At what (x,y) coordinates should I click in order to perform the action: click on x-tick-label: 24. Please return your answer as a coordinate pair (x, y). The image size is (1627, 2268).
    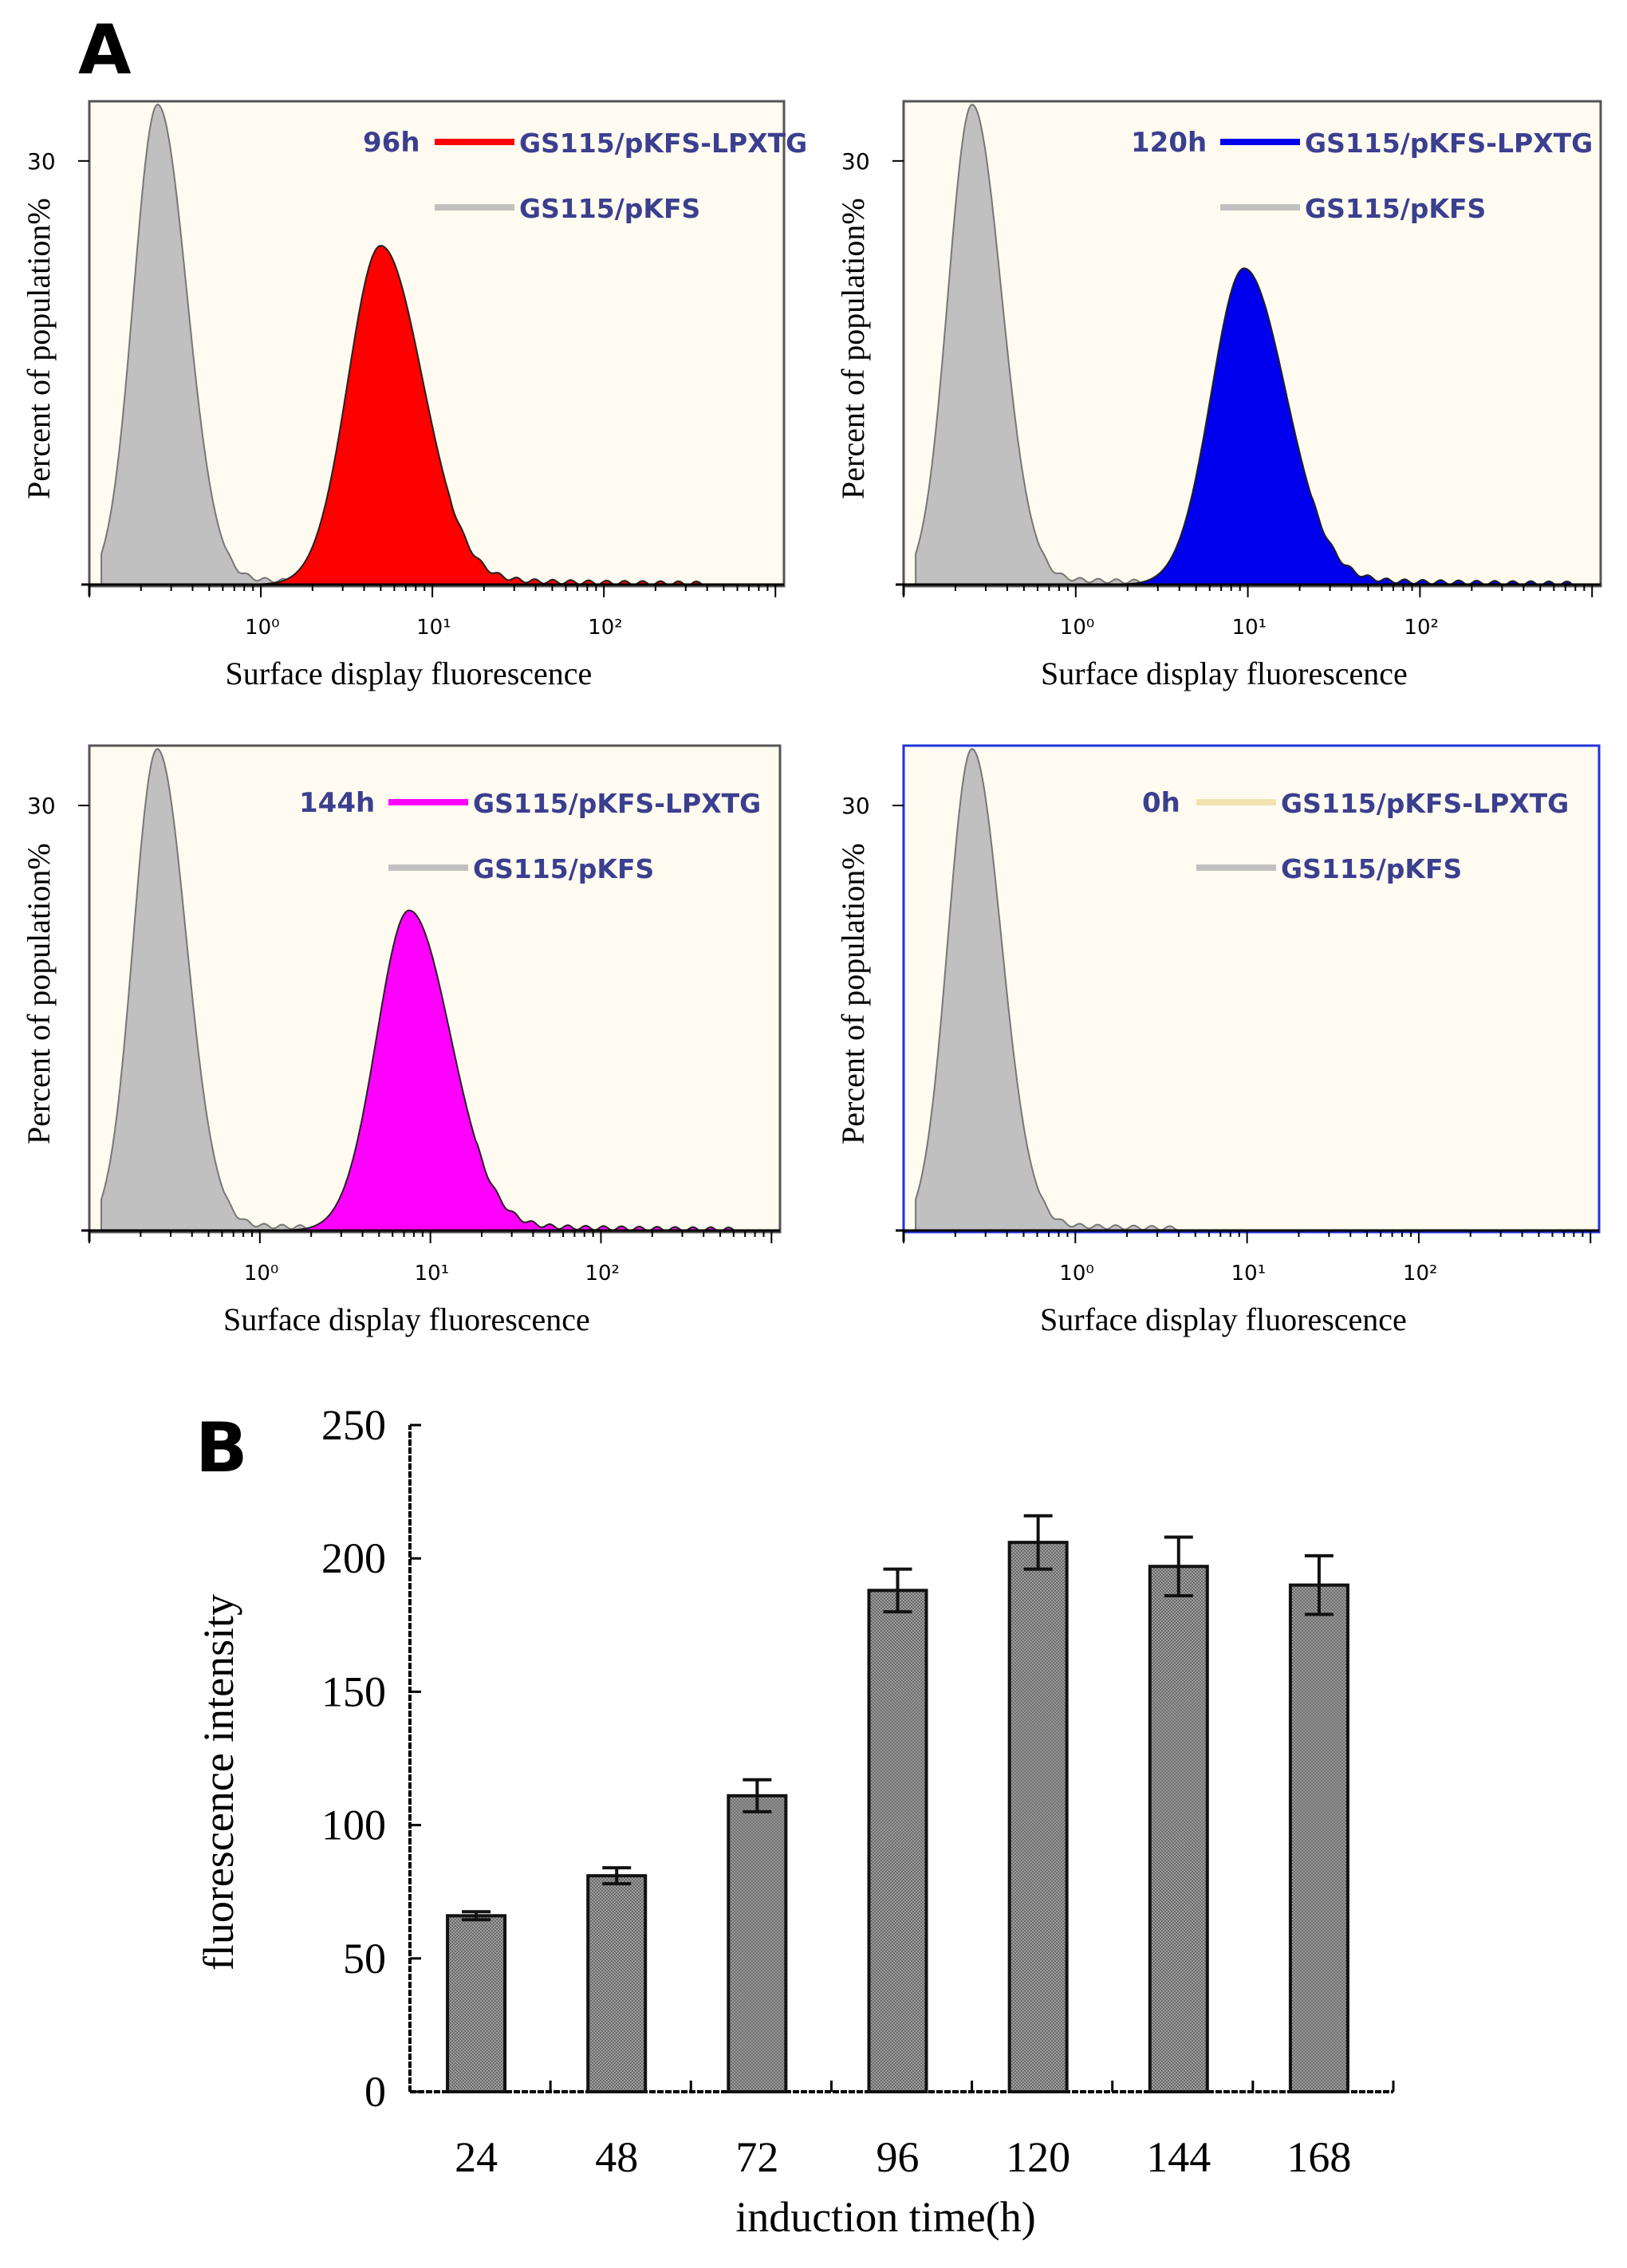
    Looking at the image, I should click on (476, 2157).